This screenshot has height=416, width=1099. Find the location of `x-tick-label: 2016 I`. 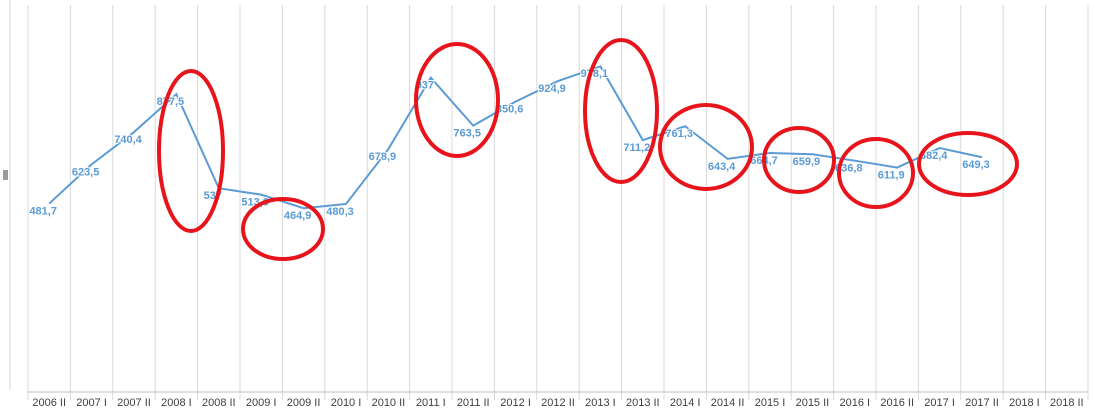

x-tick-label: 2016 I is located at coordinates (855, 403).